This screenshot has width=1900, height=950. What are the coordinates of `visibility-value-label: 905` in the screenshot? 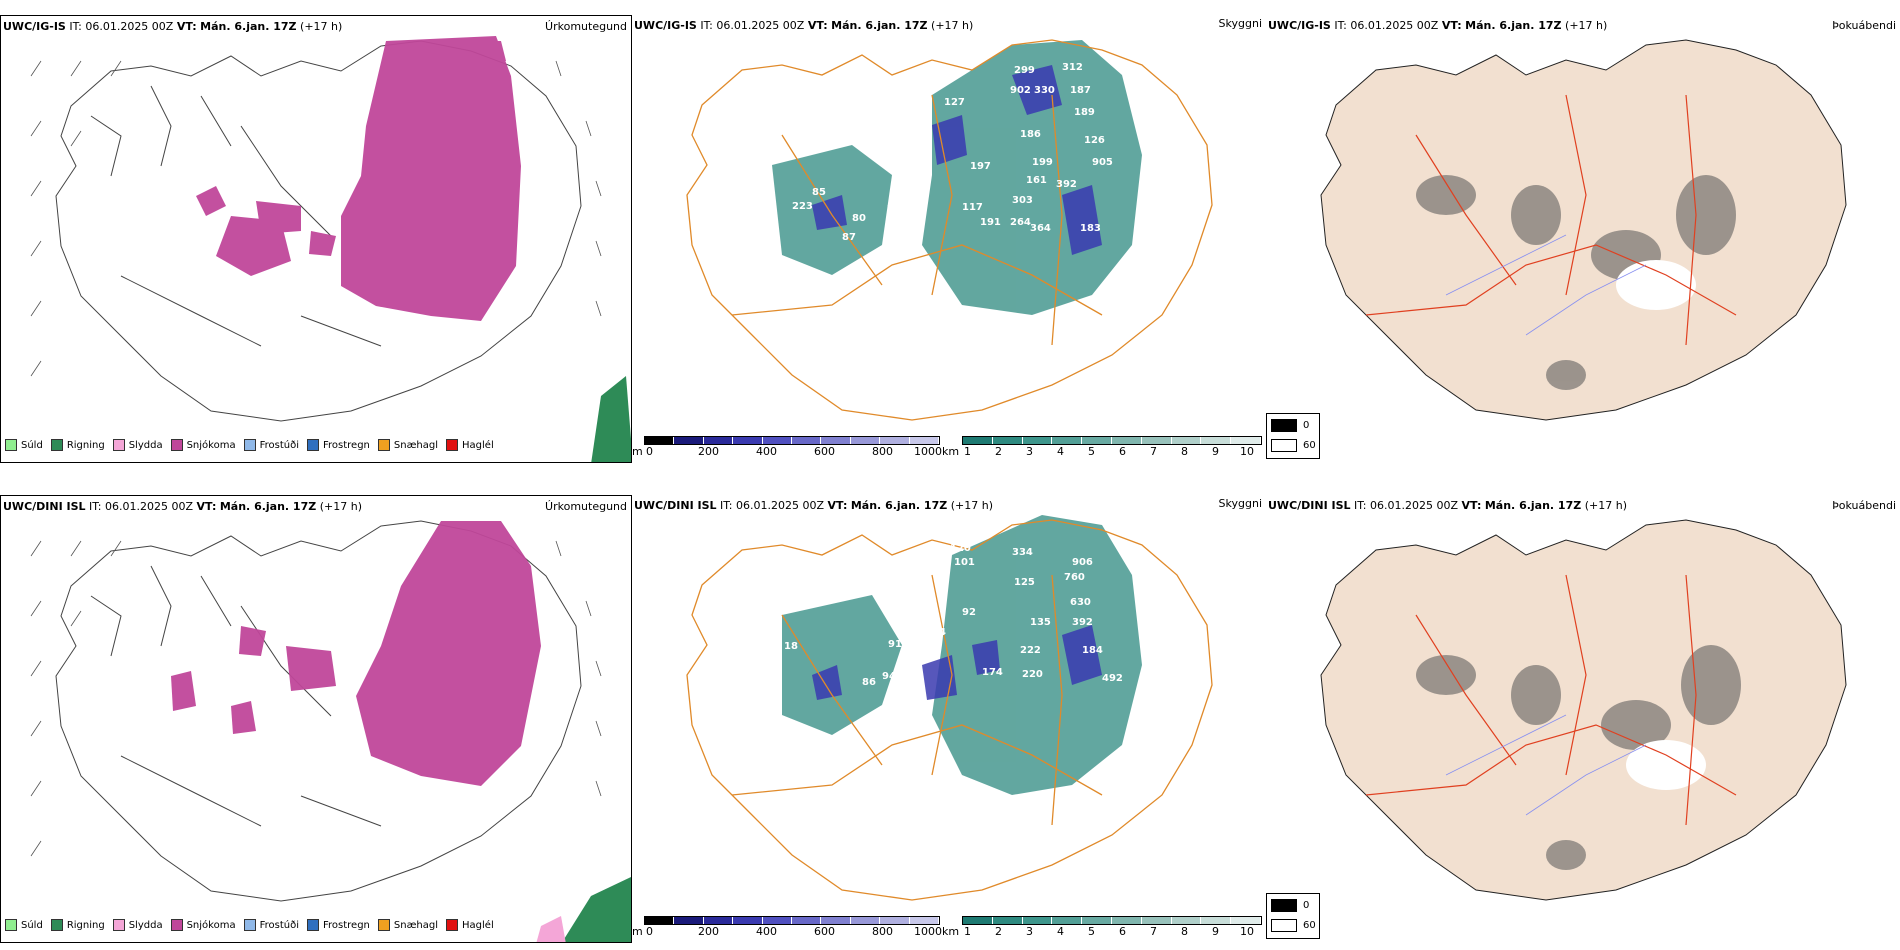 It's located at (1102, 162).